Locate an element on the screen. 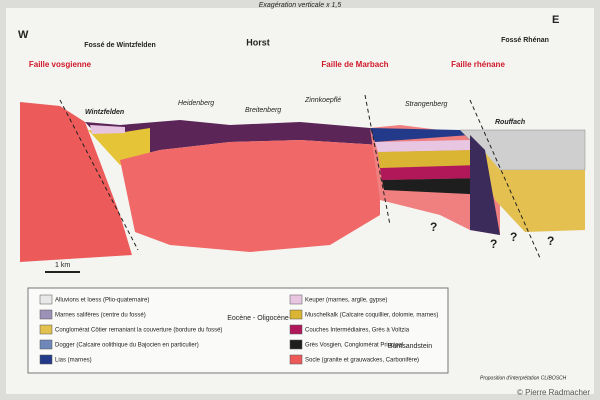 The width and height of the screenshot is (600, 400). fault-label: Faille rhénane is located at coordinates (478, 64).